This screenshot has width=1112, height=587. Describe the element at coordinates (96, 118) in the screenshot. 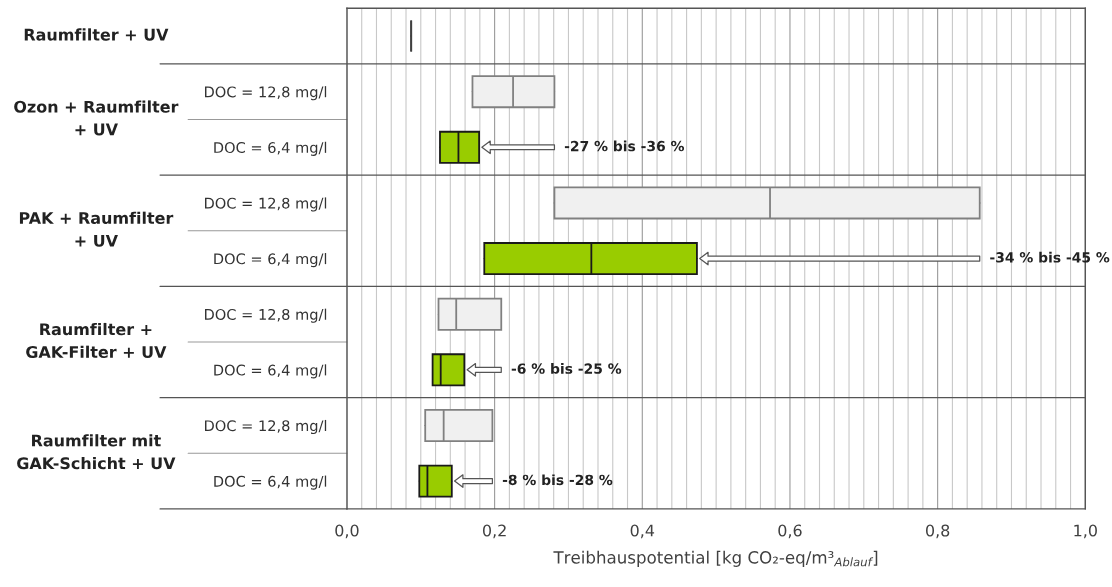

I see `text: Ozon + Raumfilter + UV` at that location.